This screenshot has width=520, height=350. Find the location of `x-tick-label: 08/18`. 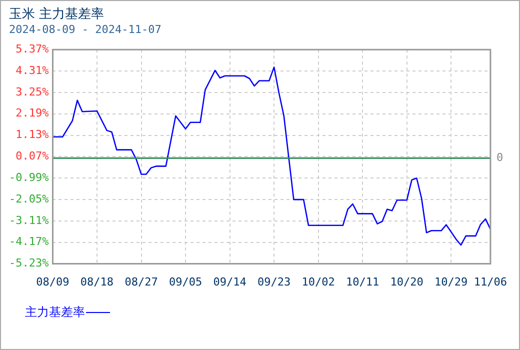

x-tick-label: 08/18 is located at coordinates (97, 281).